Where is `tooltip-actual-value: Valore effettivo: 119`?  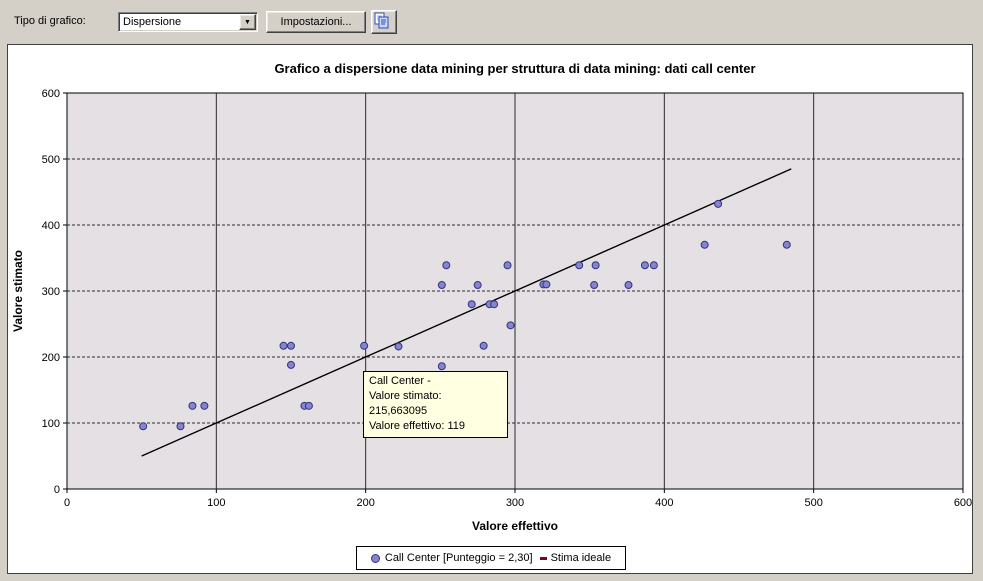
tooltip-actual-value: Valore effettivo: 119 is located at coordinates (417, 426).